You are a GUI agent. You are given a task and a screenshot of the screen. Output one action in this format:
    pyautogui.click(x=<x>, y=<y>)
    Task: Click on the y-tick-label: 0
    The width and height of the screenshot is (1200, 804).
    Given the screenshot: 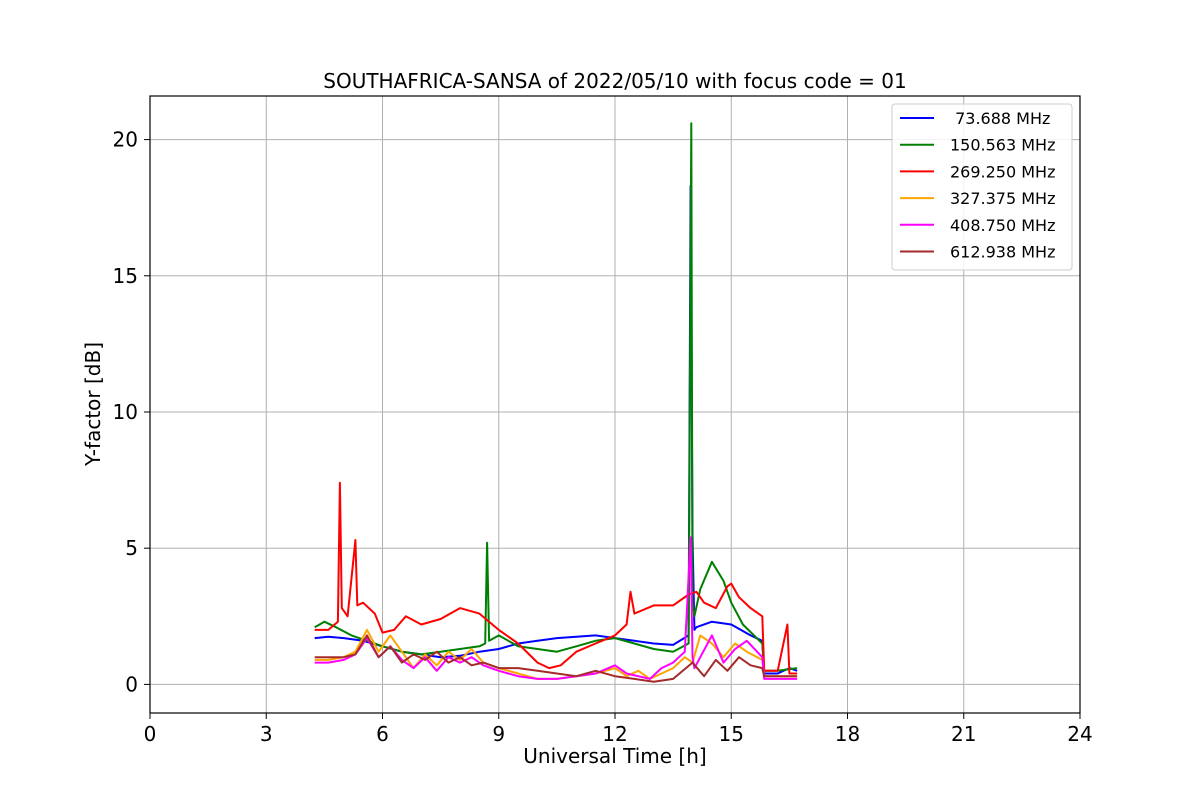 What is the action you would take?
    pyautogui.click(x=131, y=684)
    